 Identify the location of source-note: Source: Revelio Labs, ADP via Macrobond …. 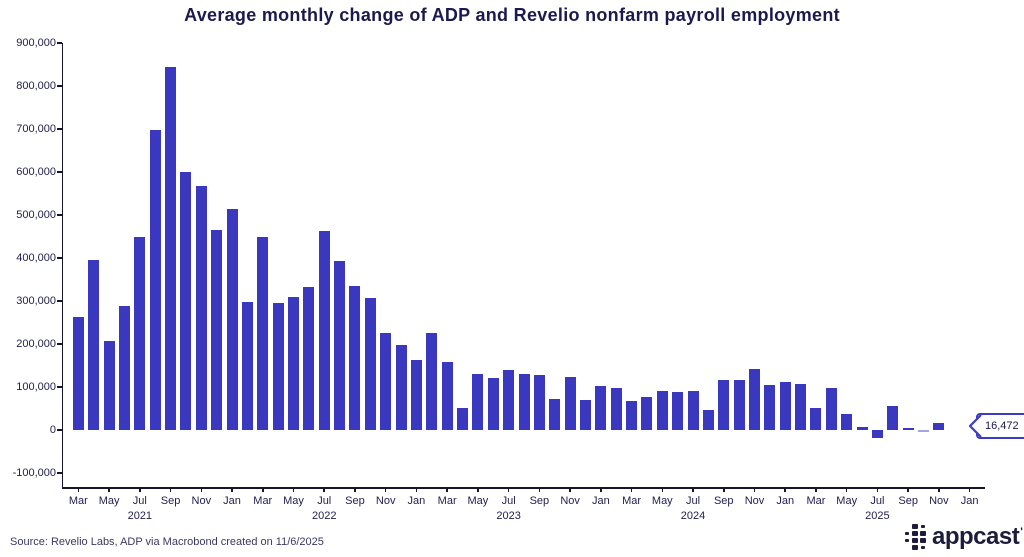
(167, 542).